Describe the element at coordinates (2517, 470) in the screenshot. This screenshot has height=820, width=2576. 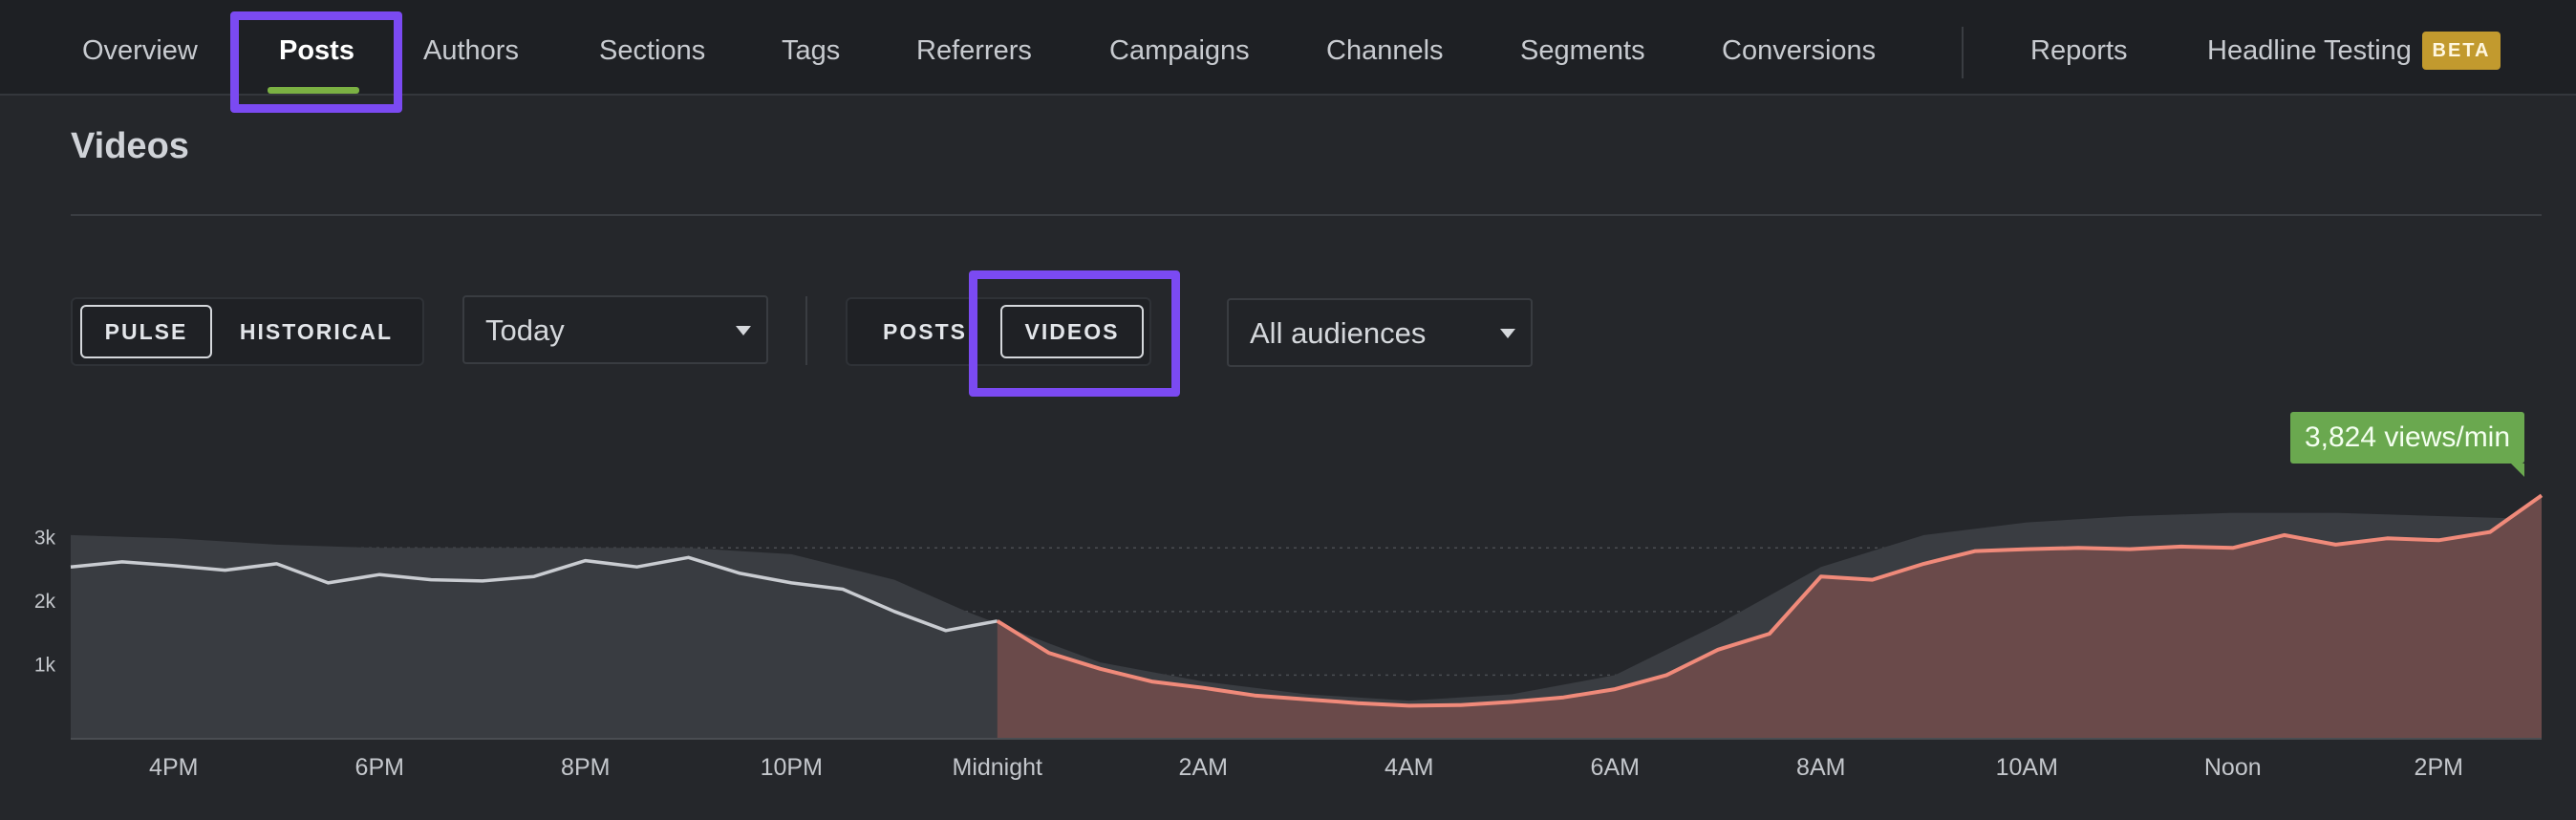
I see `tooltip-pointer` at that location.